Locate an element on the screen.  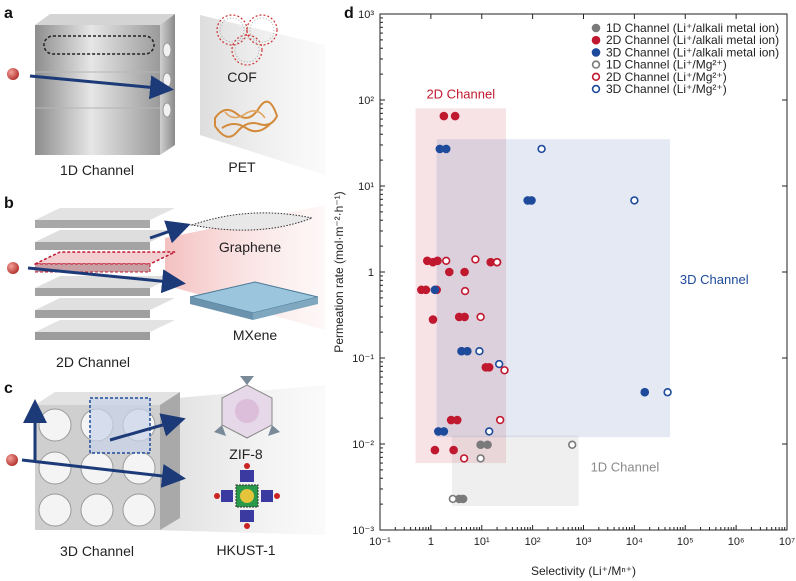
y-axis-label: Permeation rate (mol·m⁻²·h⁻¹) is located at coordinates (339, 271).